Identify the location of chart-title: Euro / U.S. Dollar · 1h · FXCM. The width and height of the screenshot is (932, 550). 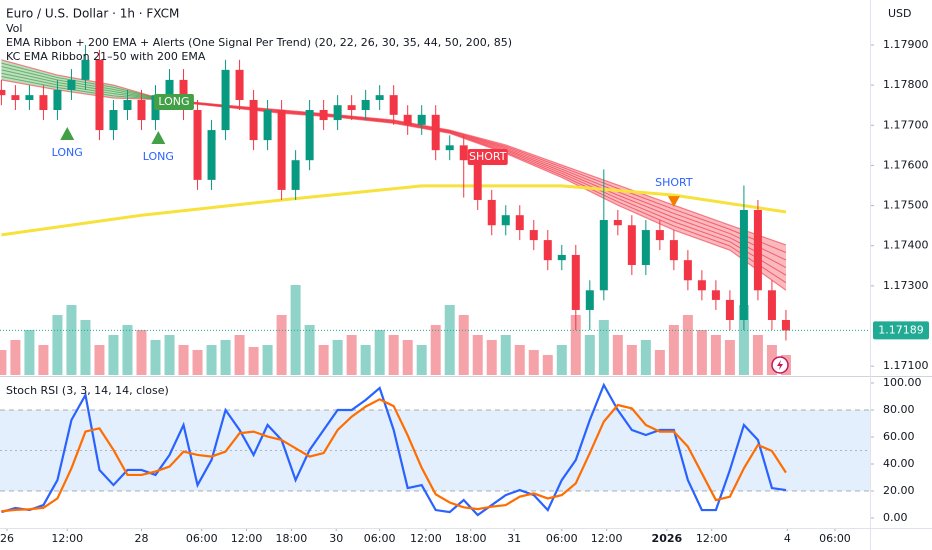
(92, 14).